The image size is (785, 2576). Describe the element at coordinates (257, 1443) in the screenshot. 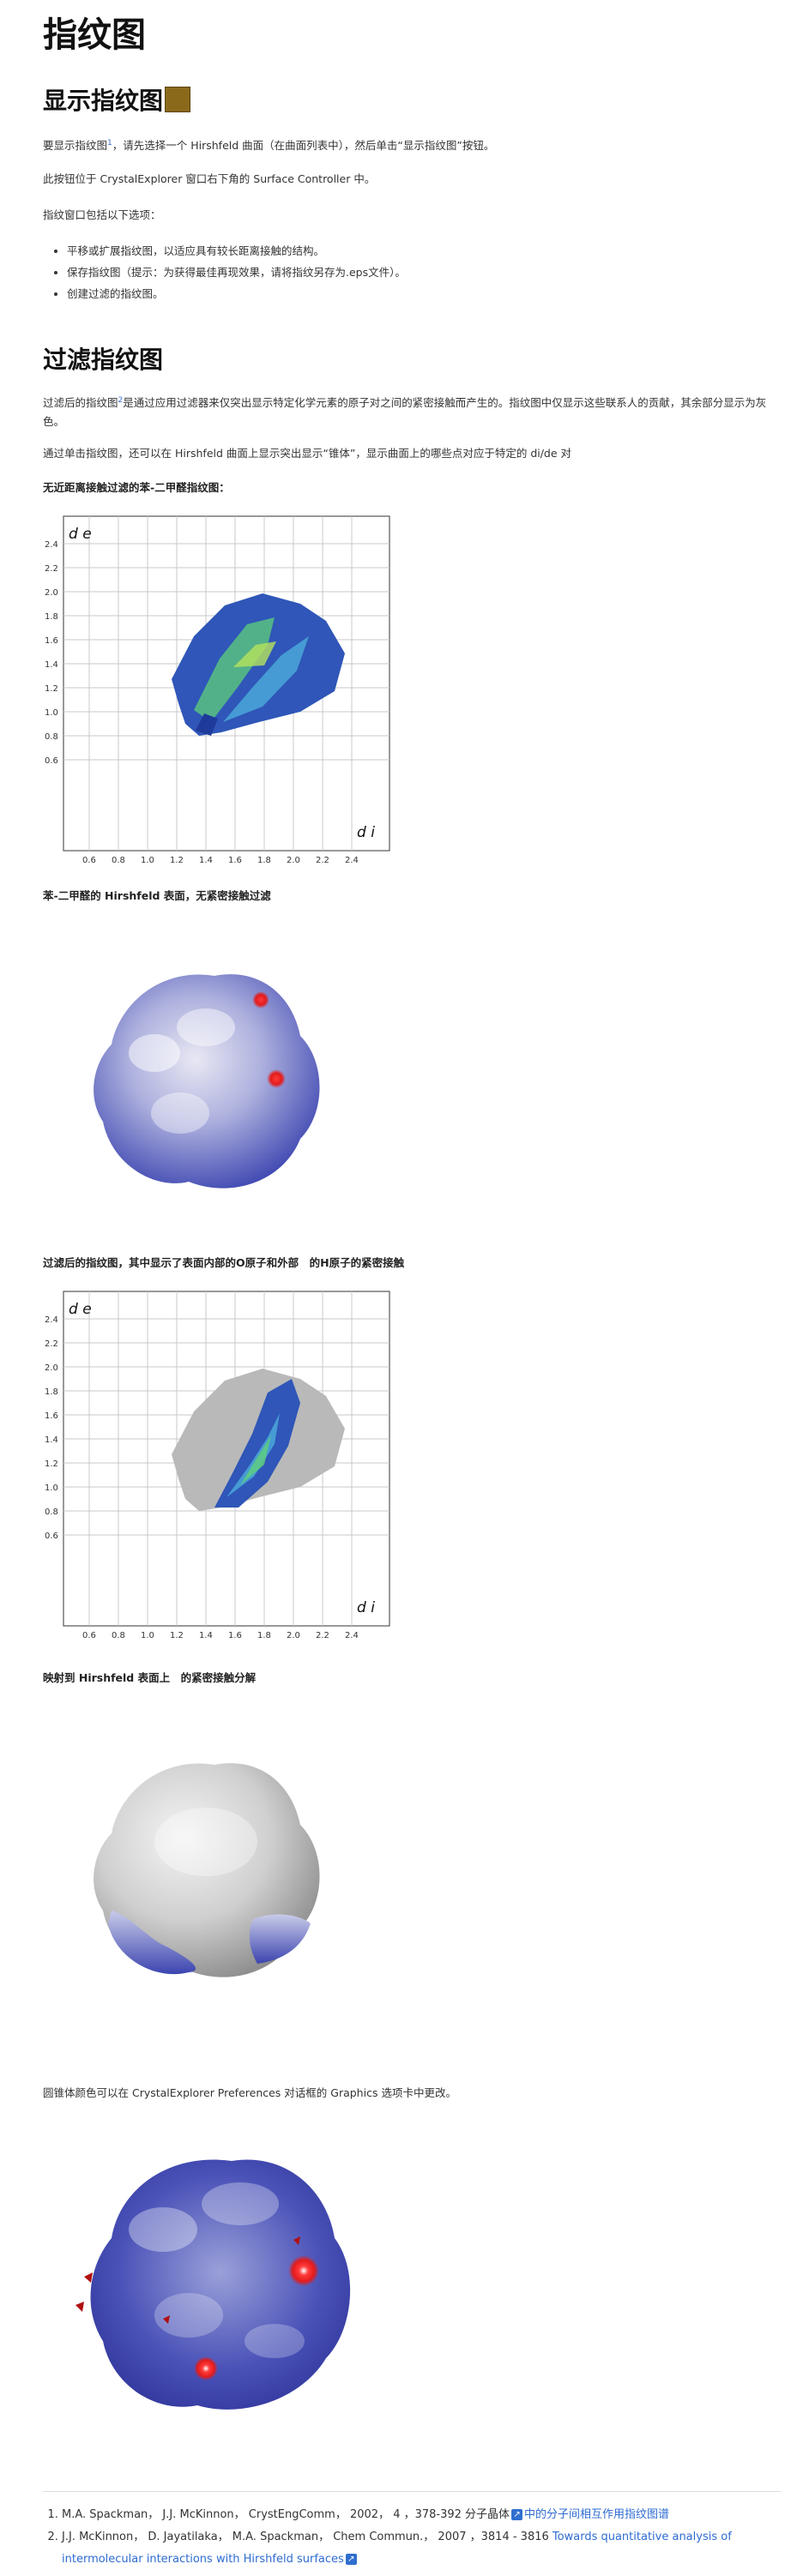

I see `fingerprint-points-filtered` at that location.